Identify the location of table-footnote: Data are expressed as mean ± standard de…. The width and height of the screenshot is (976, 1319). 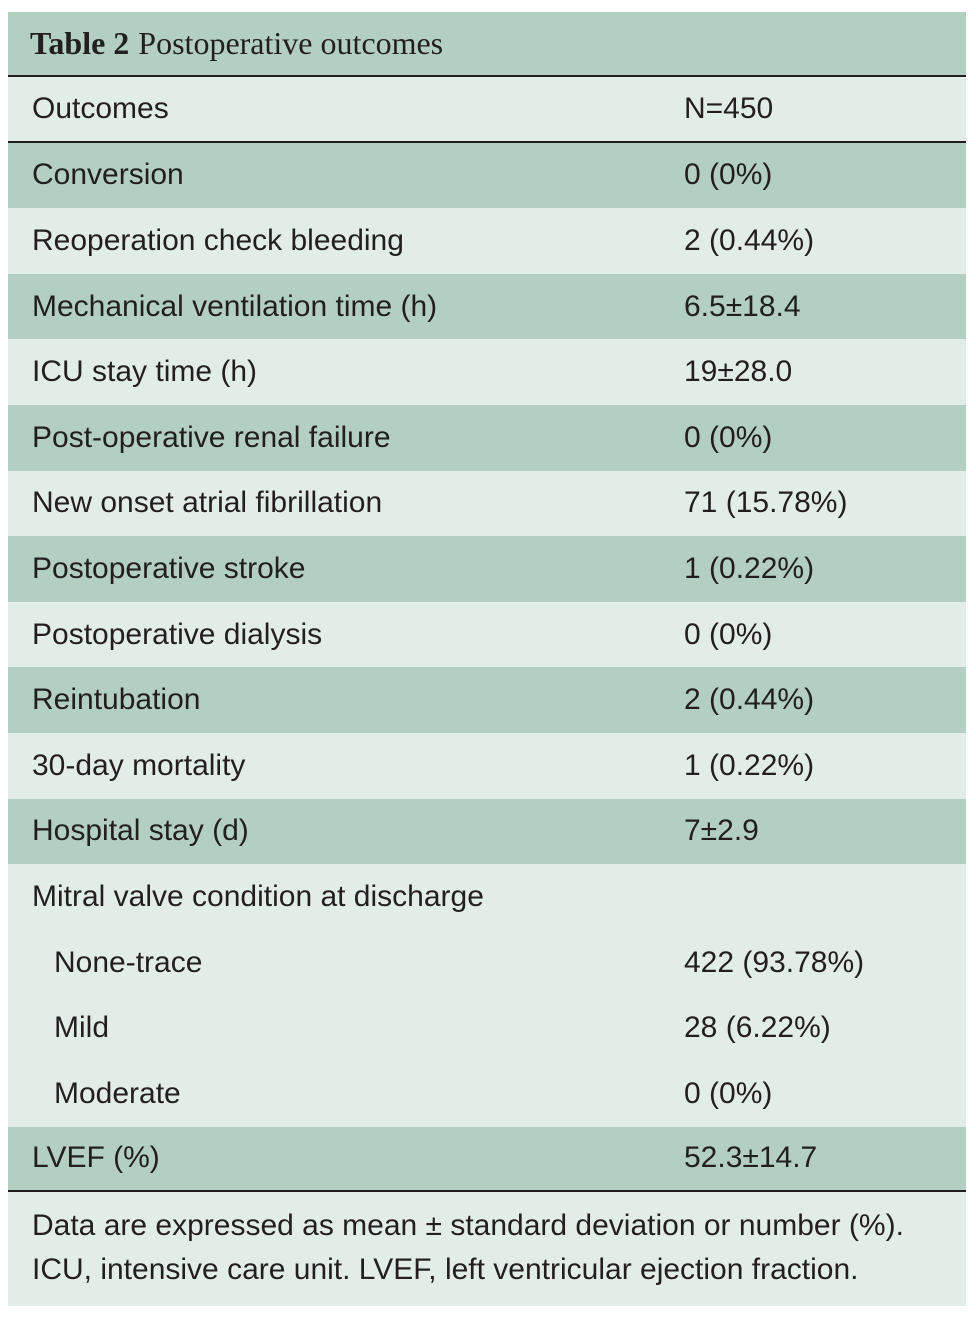
(487, 1249).